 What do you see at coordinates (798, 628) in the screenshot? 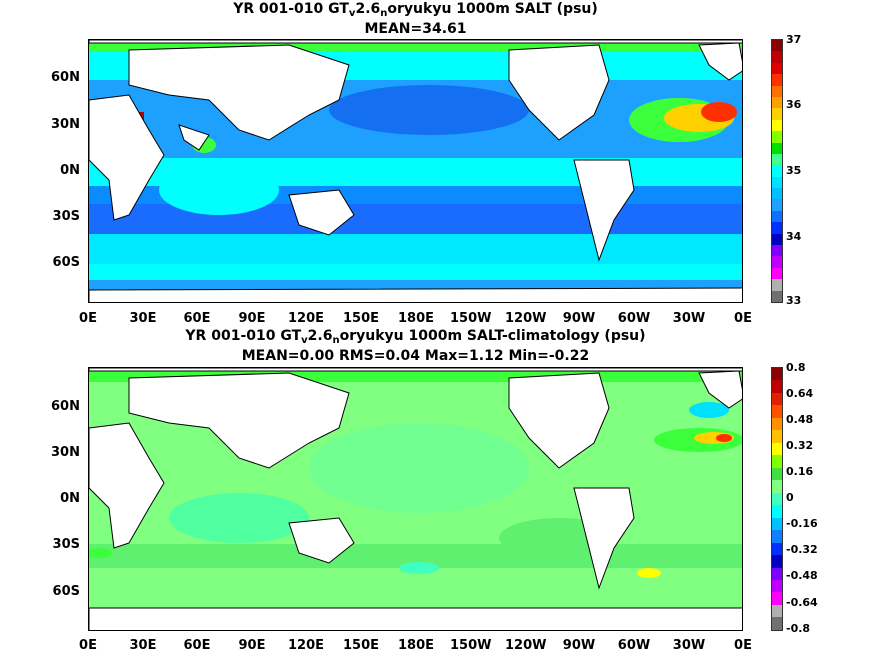
I see `panel2-colorbar-label: -0.8` at bounding box center [798, 628].